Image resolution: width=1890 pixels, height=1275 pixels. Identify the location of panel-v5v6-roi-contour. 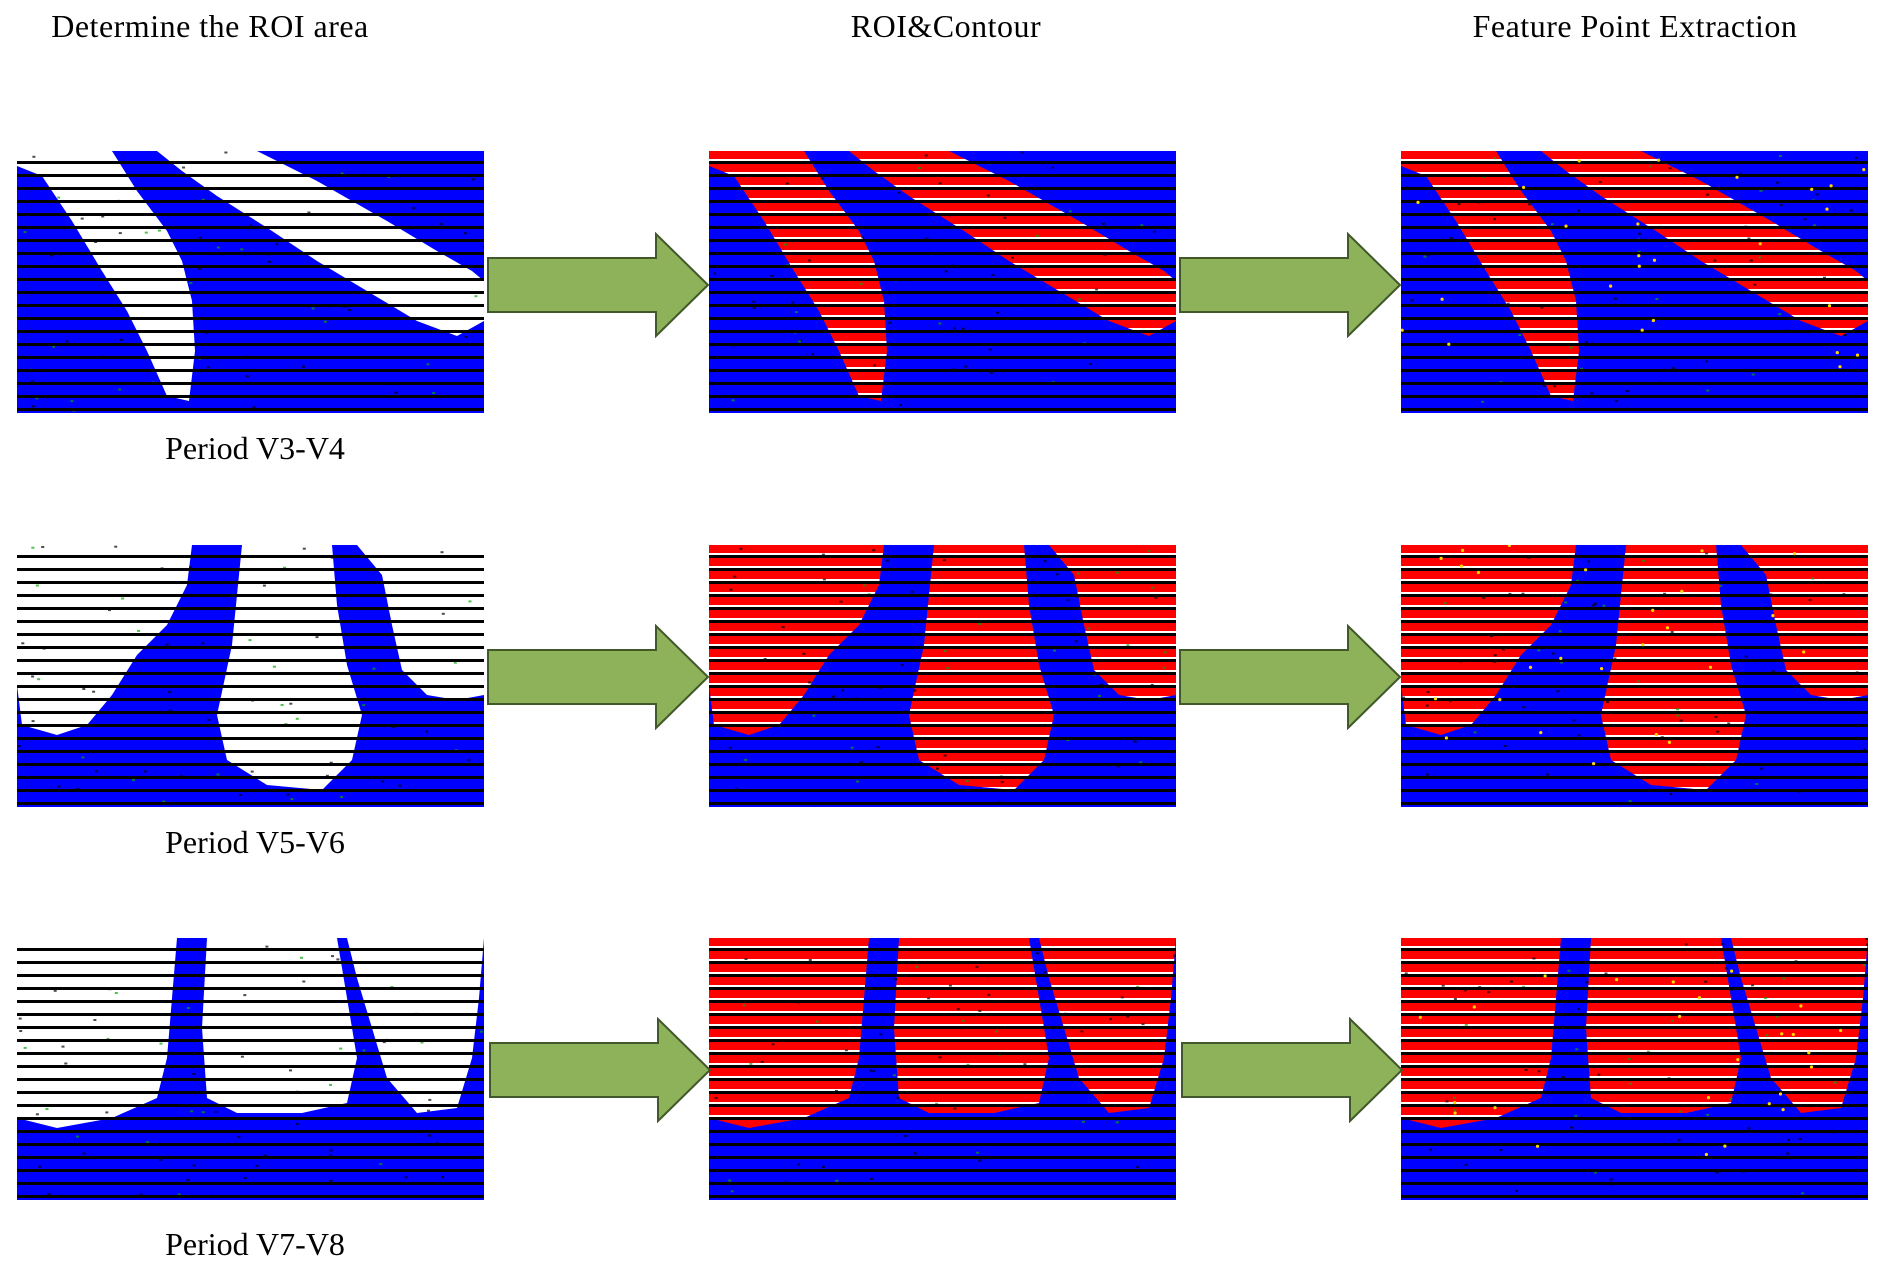
(942, 676).